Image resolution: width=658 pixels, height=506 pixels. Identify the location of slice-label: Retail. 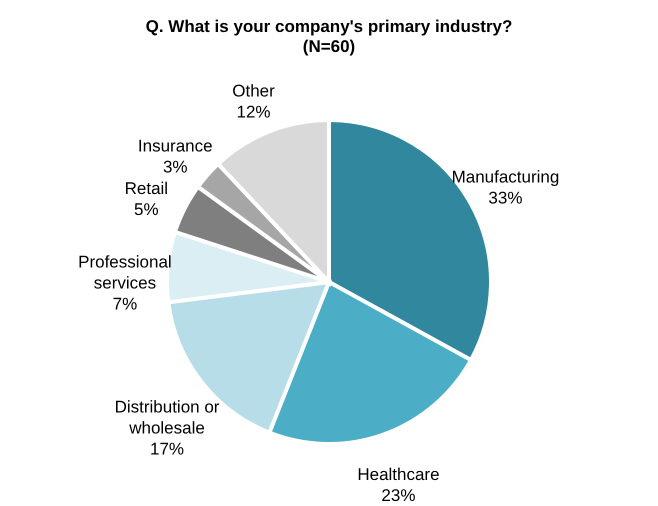
(146, 188).